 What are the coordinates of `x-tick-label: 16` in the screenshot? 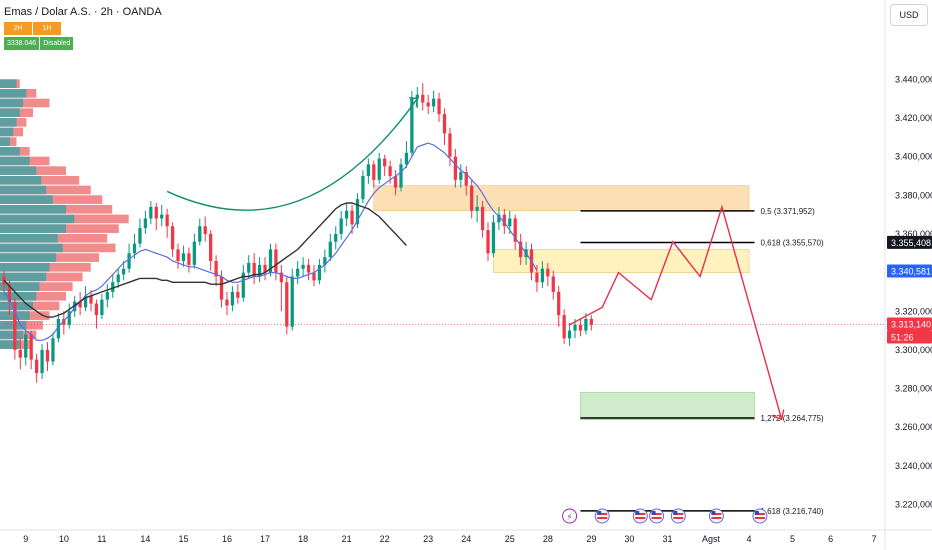 It's located at (227, 539).